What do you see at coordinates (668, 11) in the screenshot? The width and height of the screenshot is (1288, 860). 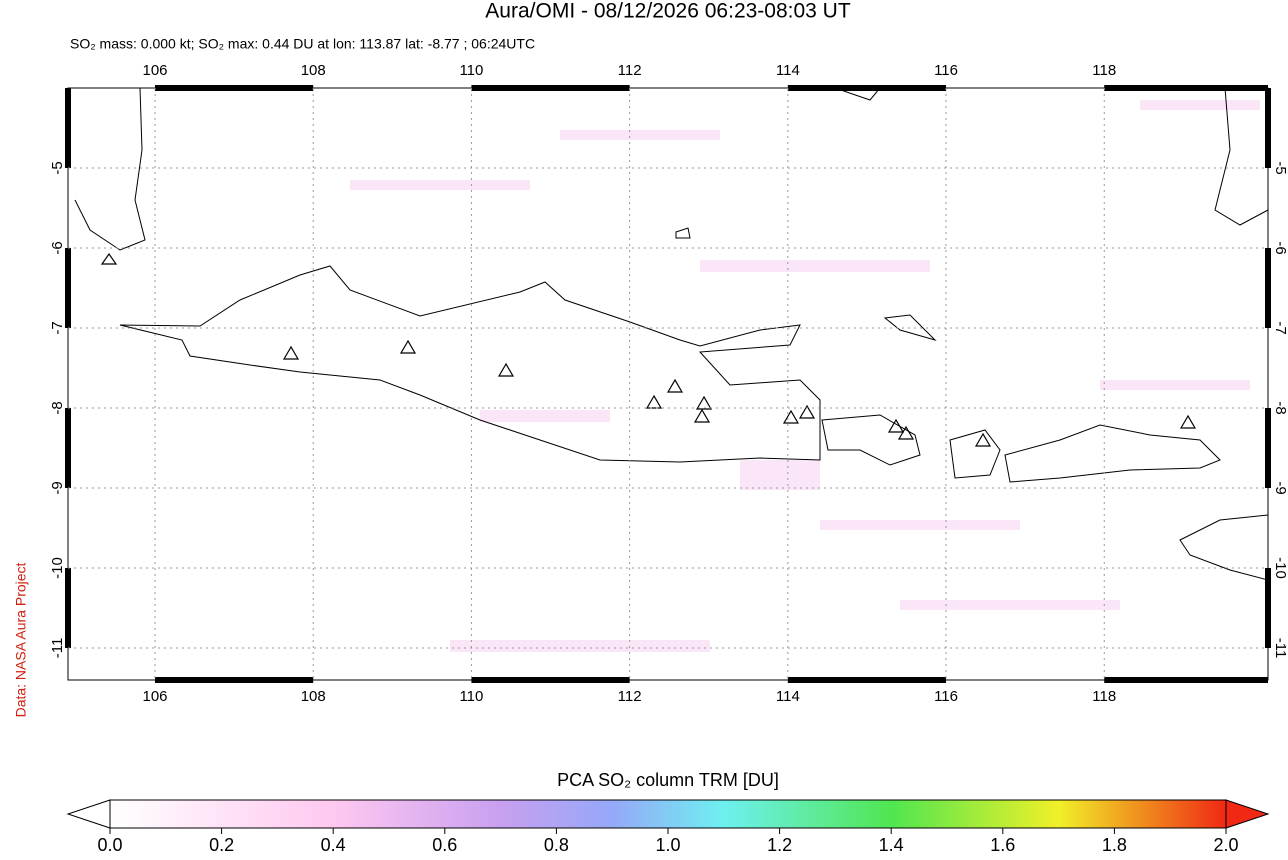 I see `title: Aura/OMI - 08/12/2026 06:23-08:03 UT` at bounding box center [668, 11].